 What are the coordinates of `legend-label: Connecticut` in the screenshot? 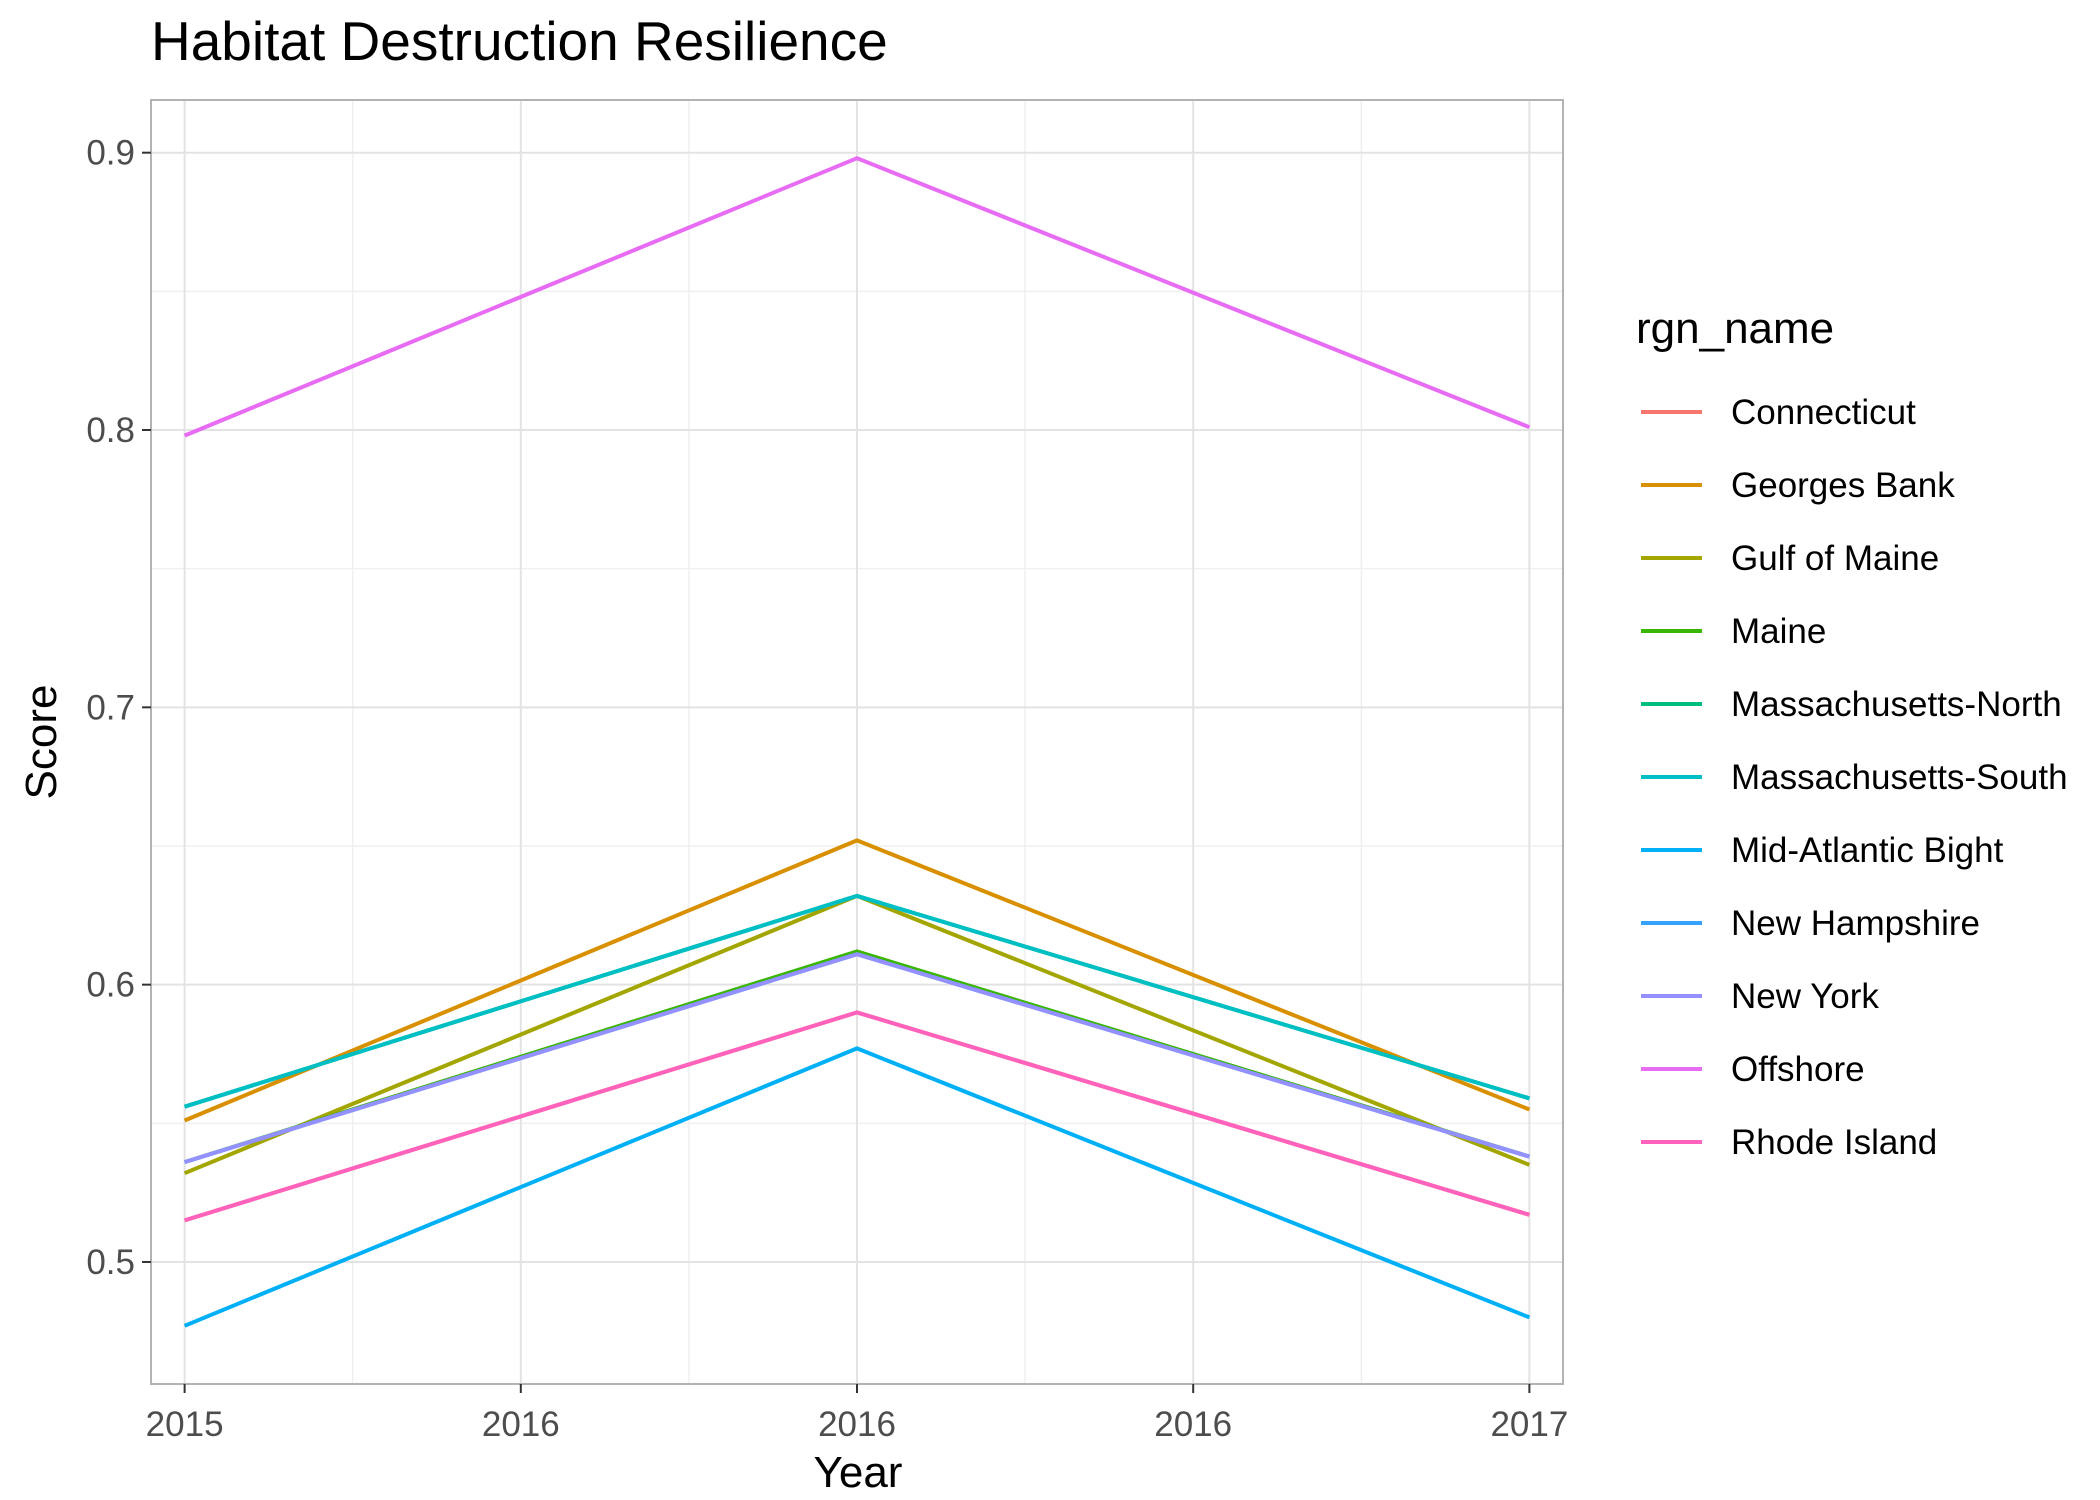 It's located at (1823, 412).